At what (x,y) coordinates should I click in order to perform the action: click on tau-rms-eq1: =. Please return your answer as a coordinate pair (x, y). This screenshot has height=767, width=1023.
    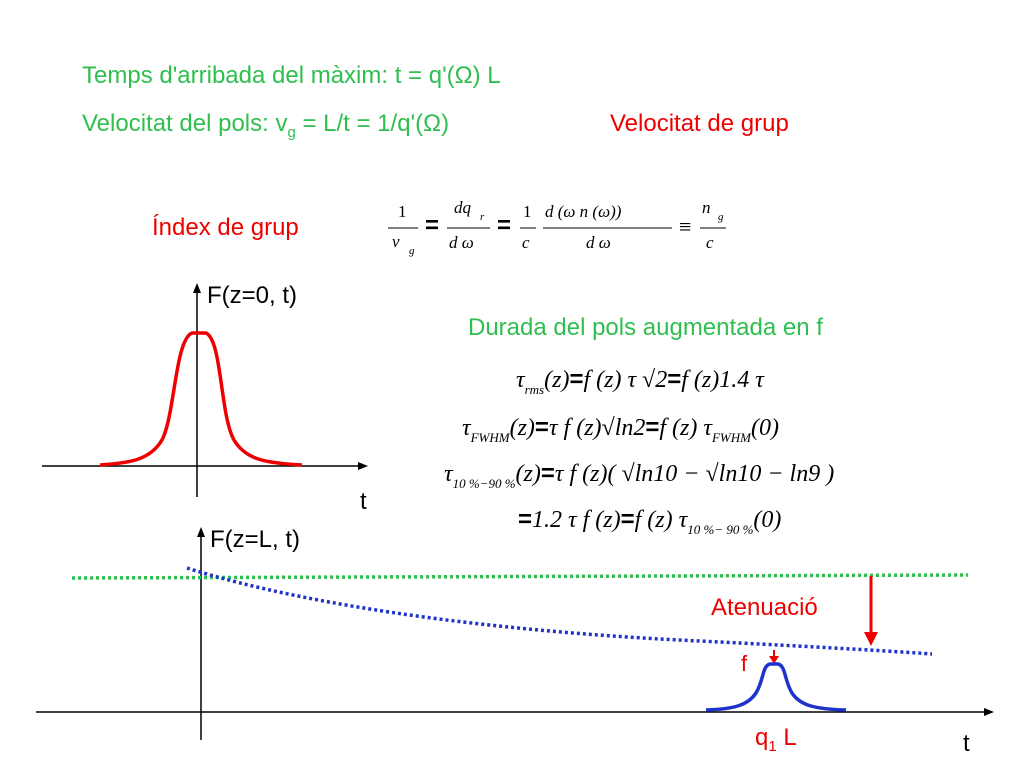
    Looking at the image, I should click on (576, 379).